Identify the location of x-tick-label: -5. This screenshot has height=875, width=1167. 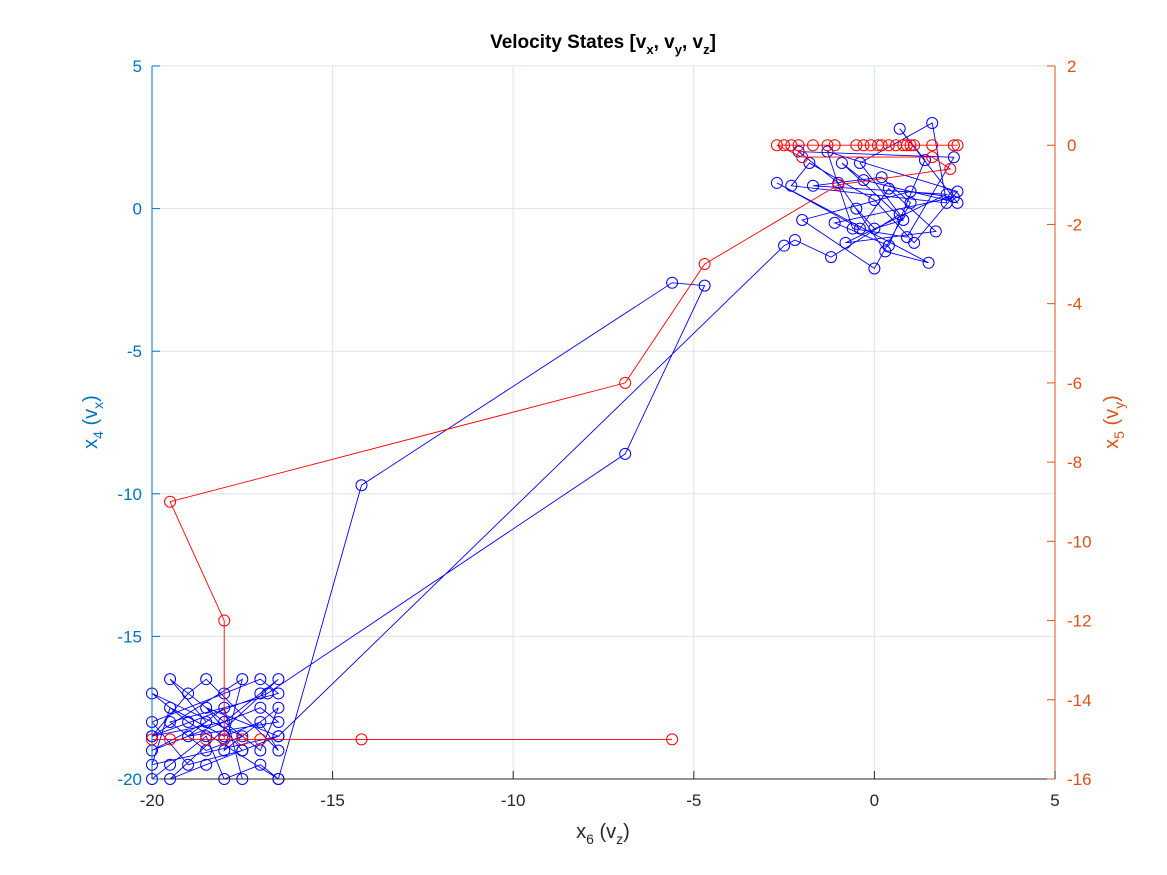
(693, 800).